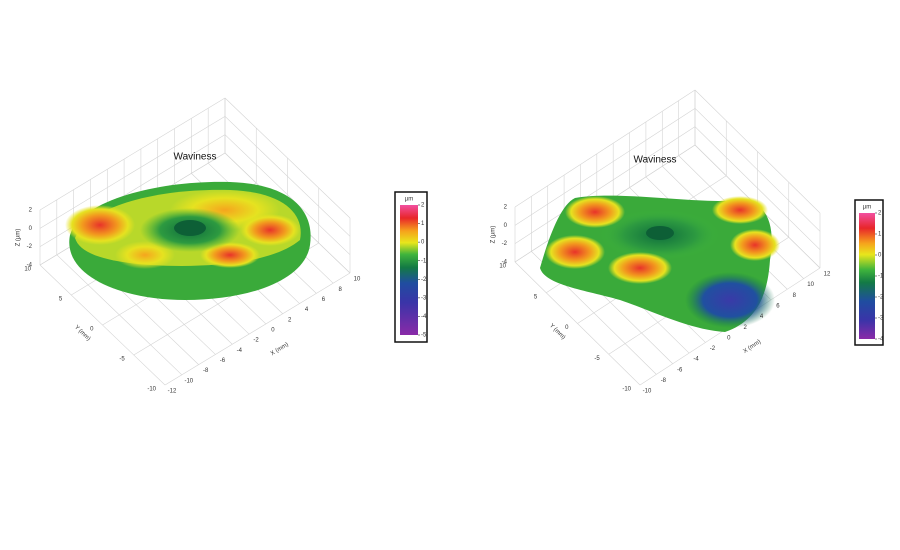  I want to click on x-tick-label: 12, so click(827, 275).